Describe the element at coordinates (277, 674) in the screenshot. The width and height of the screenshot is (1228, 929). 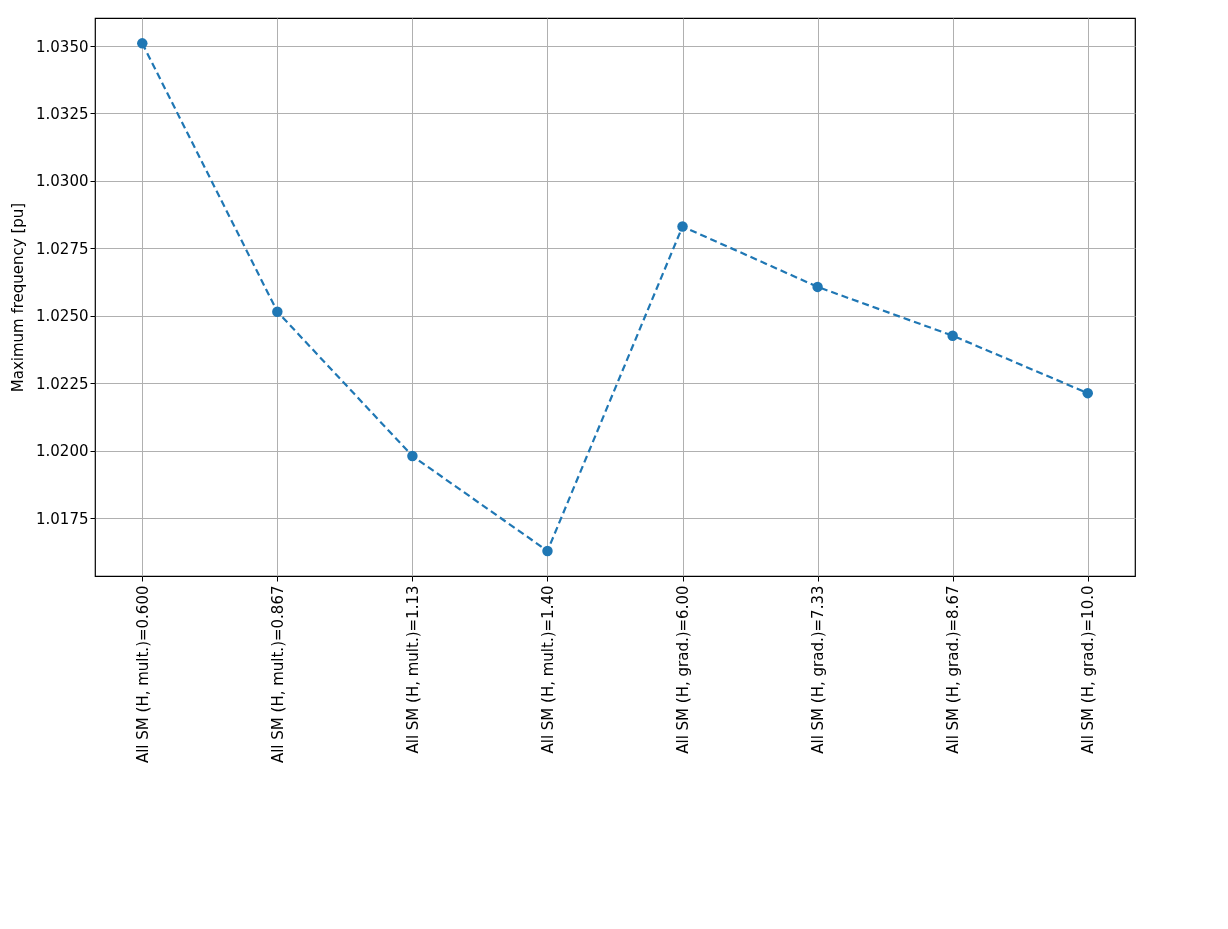
I see `x-tick-label: All SM (H, mult.)=0.867` at that location.